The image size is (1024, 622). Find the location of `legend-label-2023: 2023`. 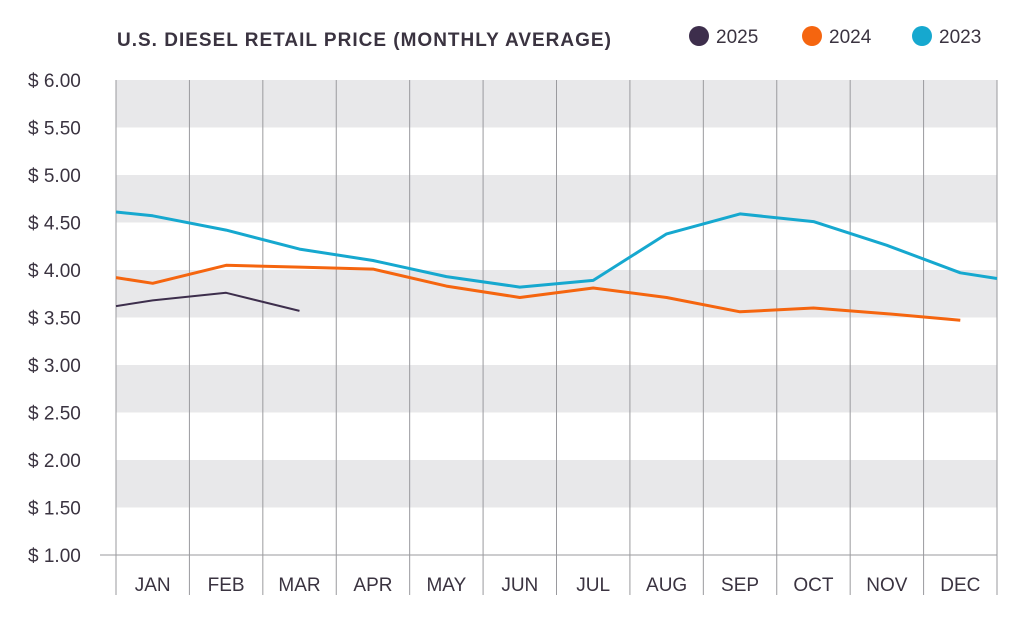

legend-label-2023: 2023 is located at coordinates (960, 37).